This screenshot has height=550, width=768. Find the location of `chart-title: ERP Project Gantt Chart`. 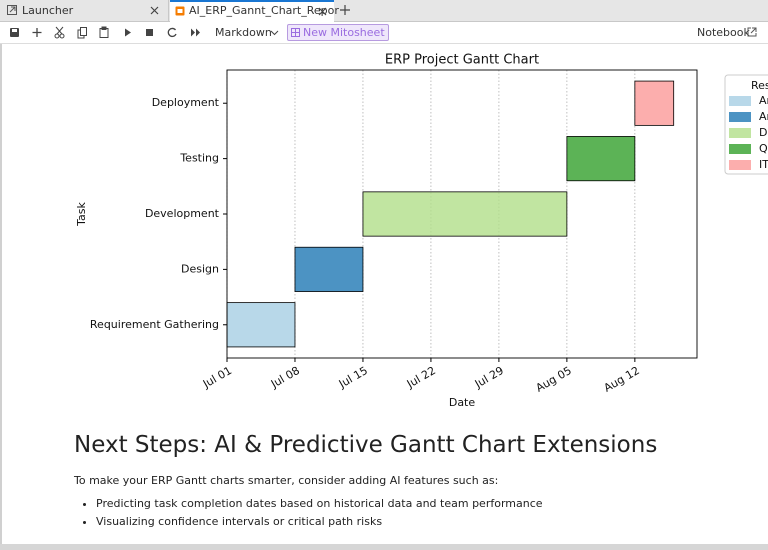

chart-title: ERP Project Gantt Chart is located at coordinates (462, 60).